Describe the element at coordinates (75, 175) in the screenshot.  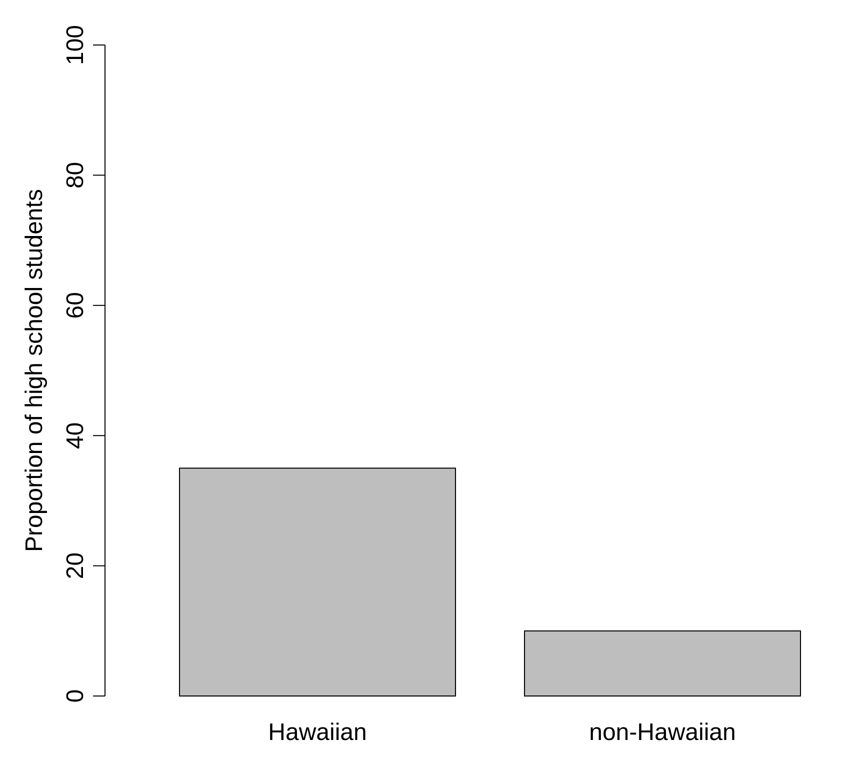
I see `y-tick-label: 80` at that location.